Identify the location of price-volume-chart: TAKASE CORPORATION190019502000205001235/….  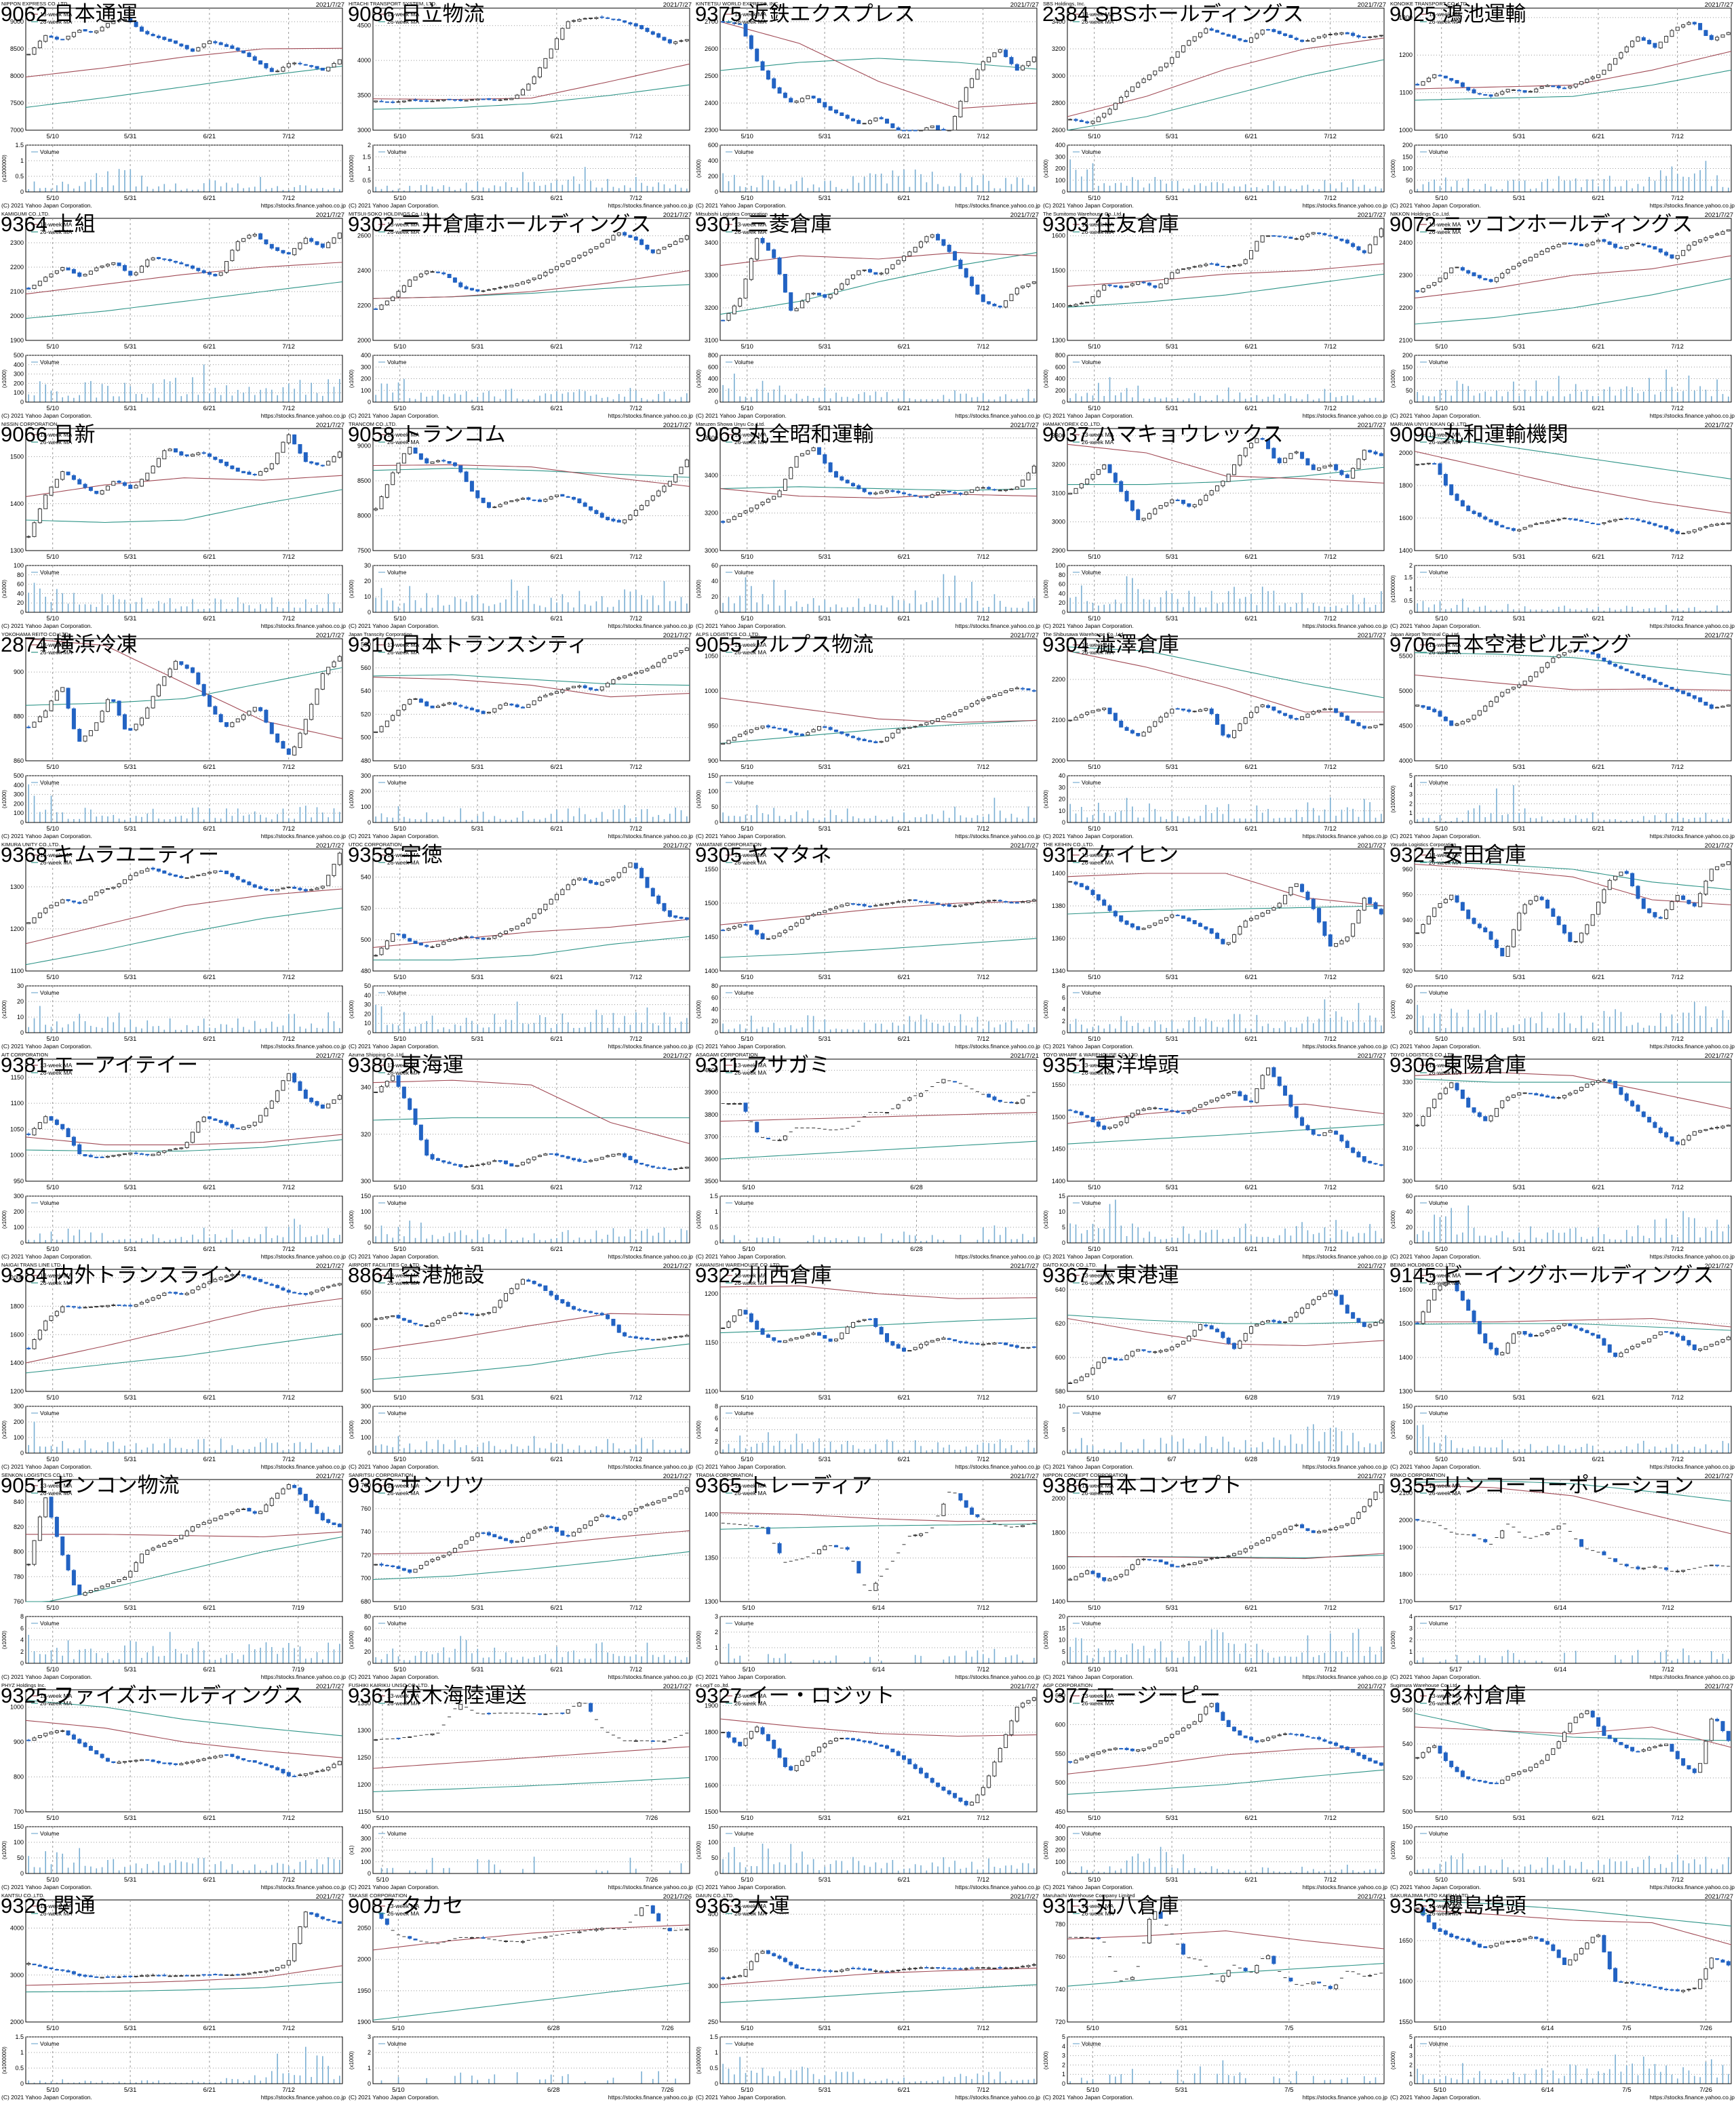
(520, 1997).